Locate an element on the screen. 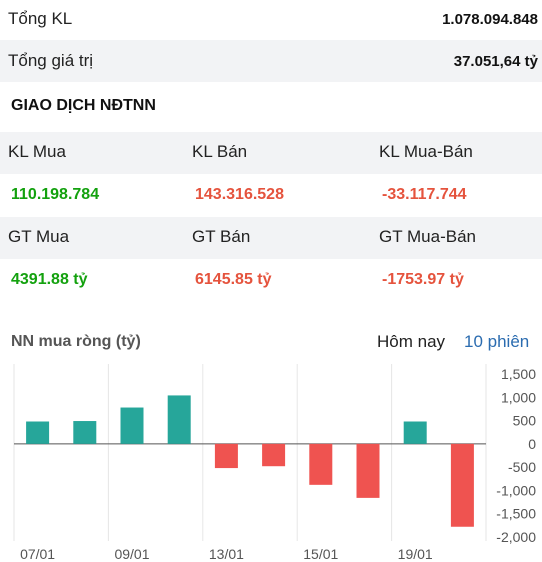 Image resolution: width=542 pixels, height=562 pixels. tab-10-sessions: 10 phiên is located at coordinates (497, 341).